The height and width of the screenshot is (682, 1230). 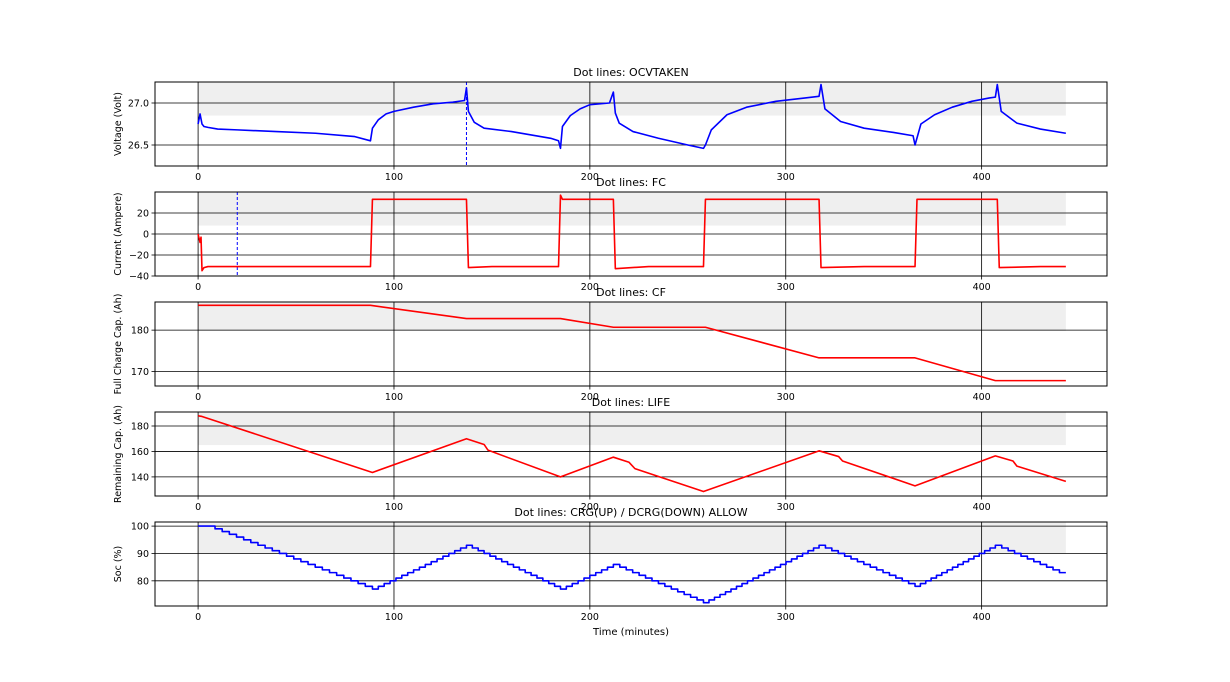 I want to click on y-tick-label: 100, so click(x=140, y=527).